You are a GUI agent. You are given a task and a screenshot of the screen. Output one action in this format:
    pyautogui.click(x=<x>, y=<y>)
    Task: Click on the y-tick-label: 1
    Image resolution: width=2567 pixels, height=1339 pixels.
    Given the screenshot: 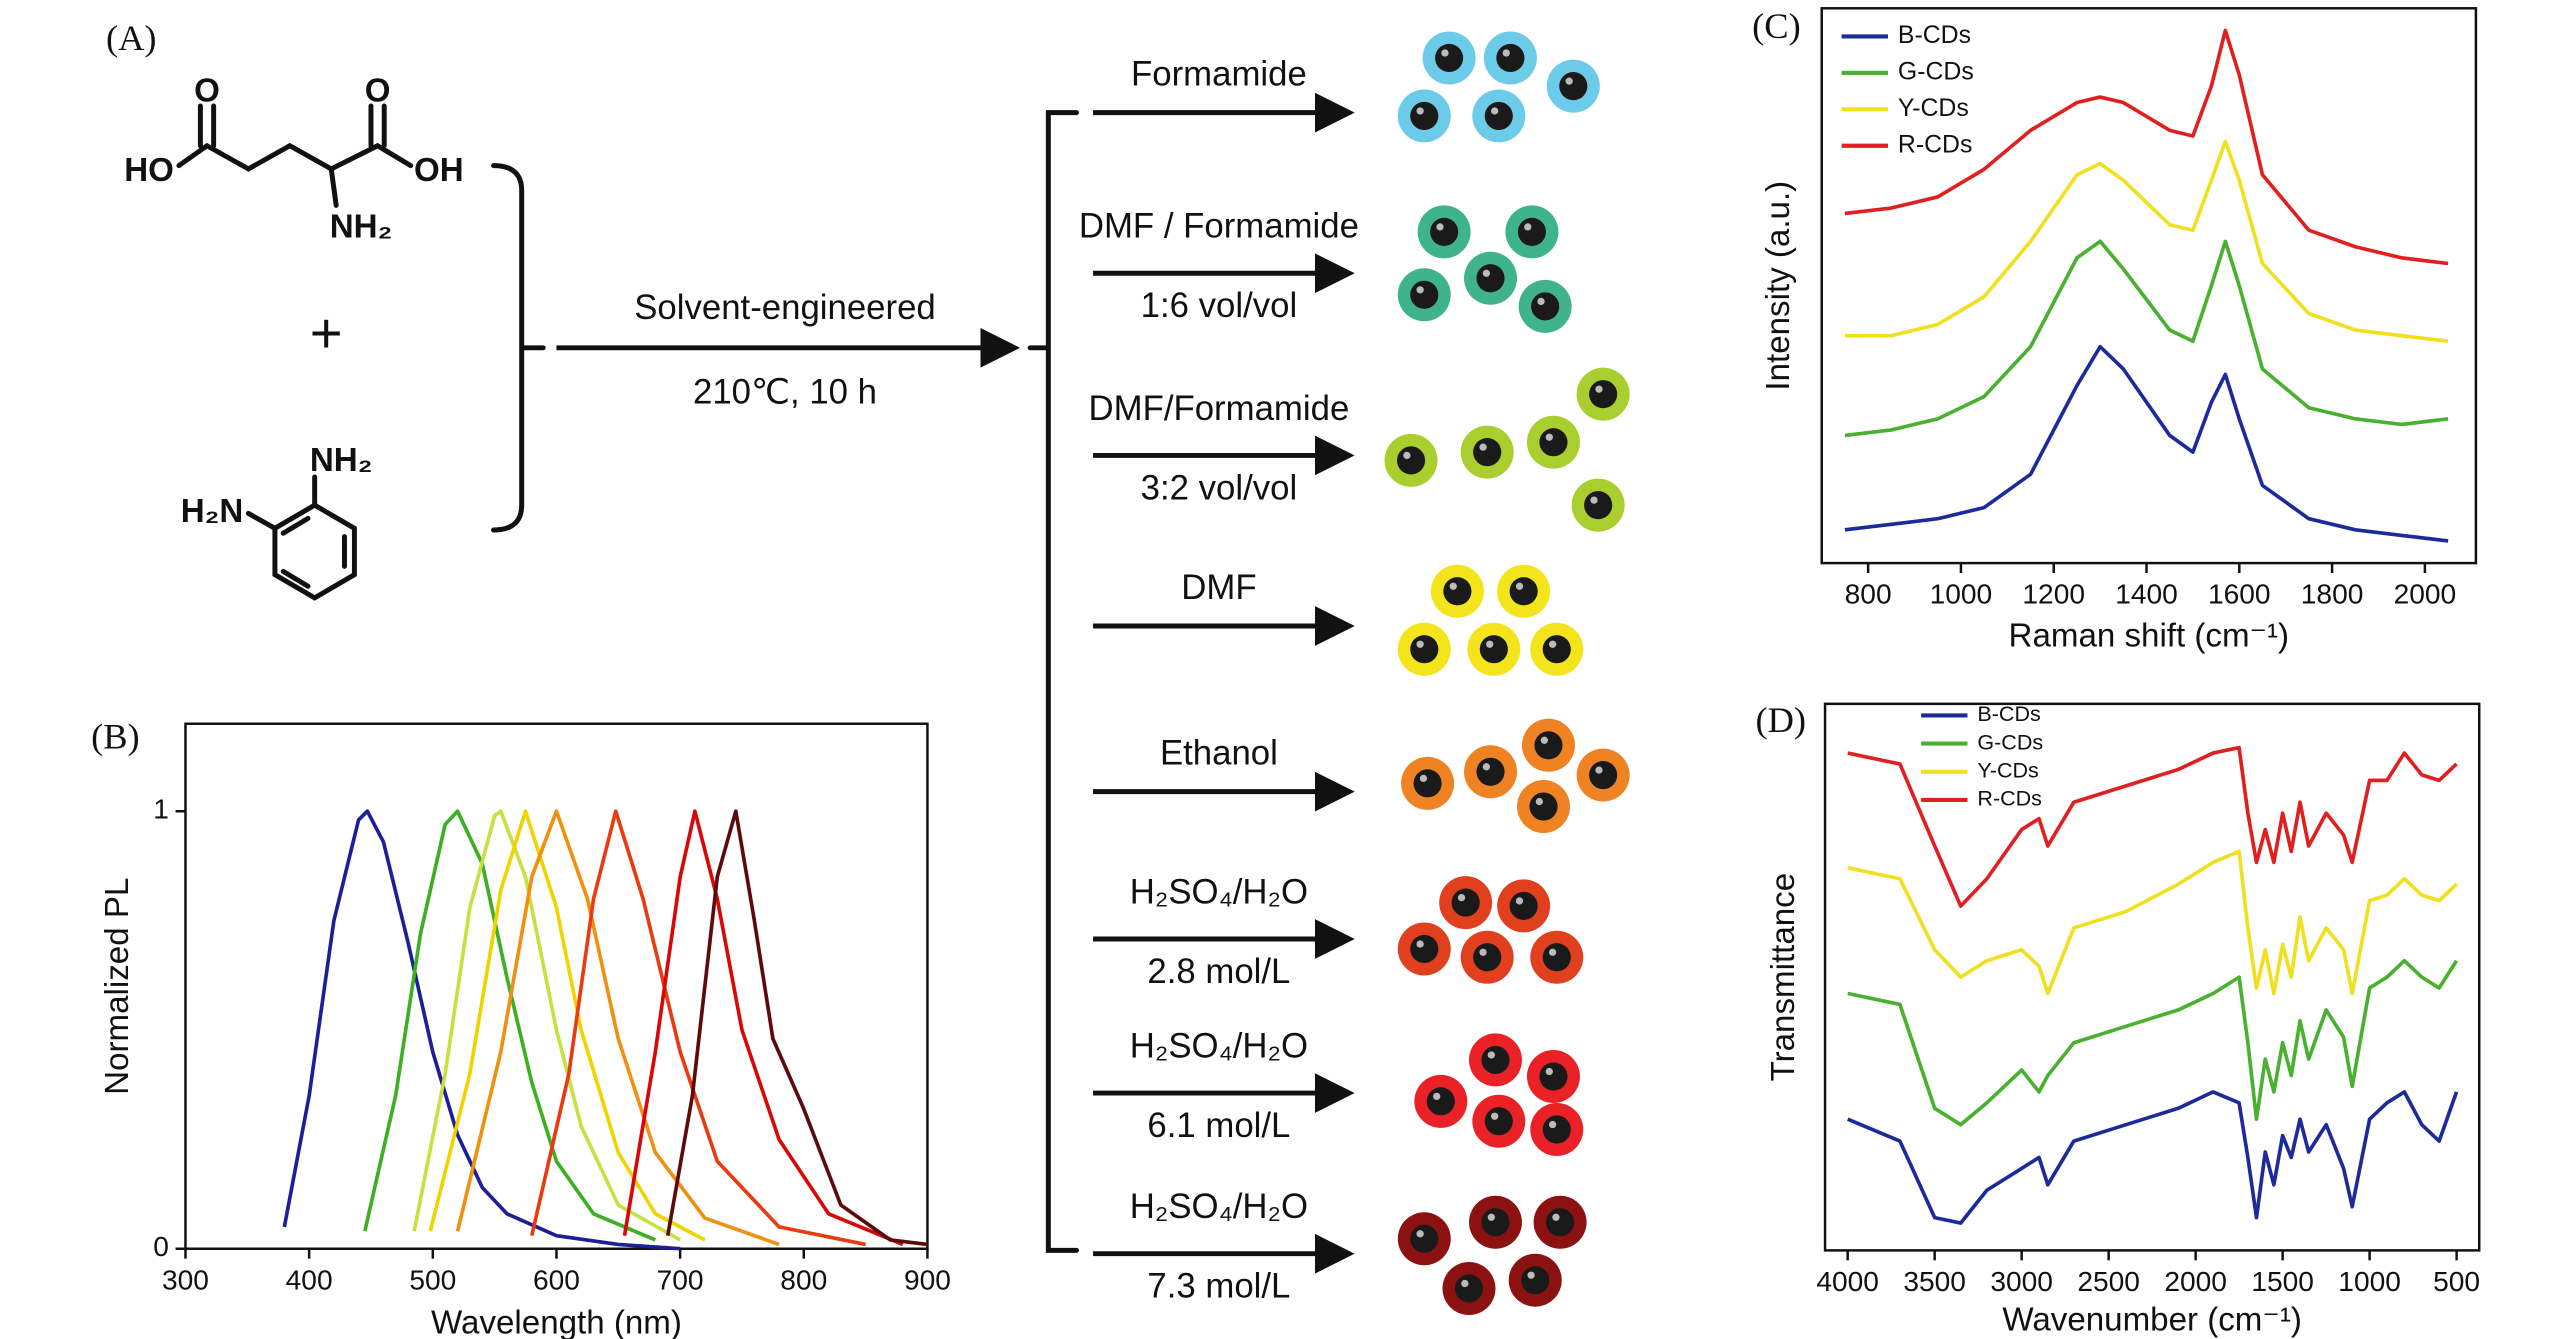 What is the action you would take?
    pyautogui.click(x=161, y=809)
    